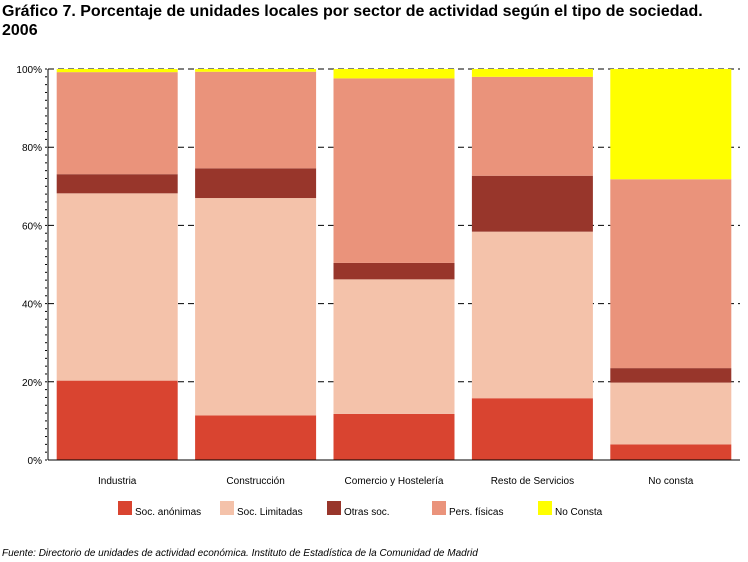 The width and height of the screenshot is (748, 562). I want to click on x-tick-label: Industria, so click(117, 481).